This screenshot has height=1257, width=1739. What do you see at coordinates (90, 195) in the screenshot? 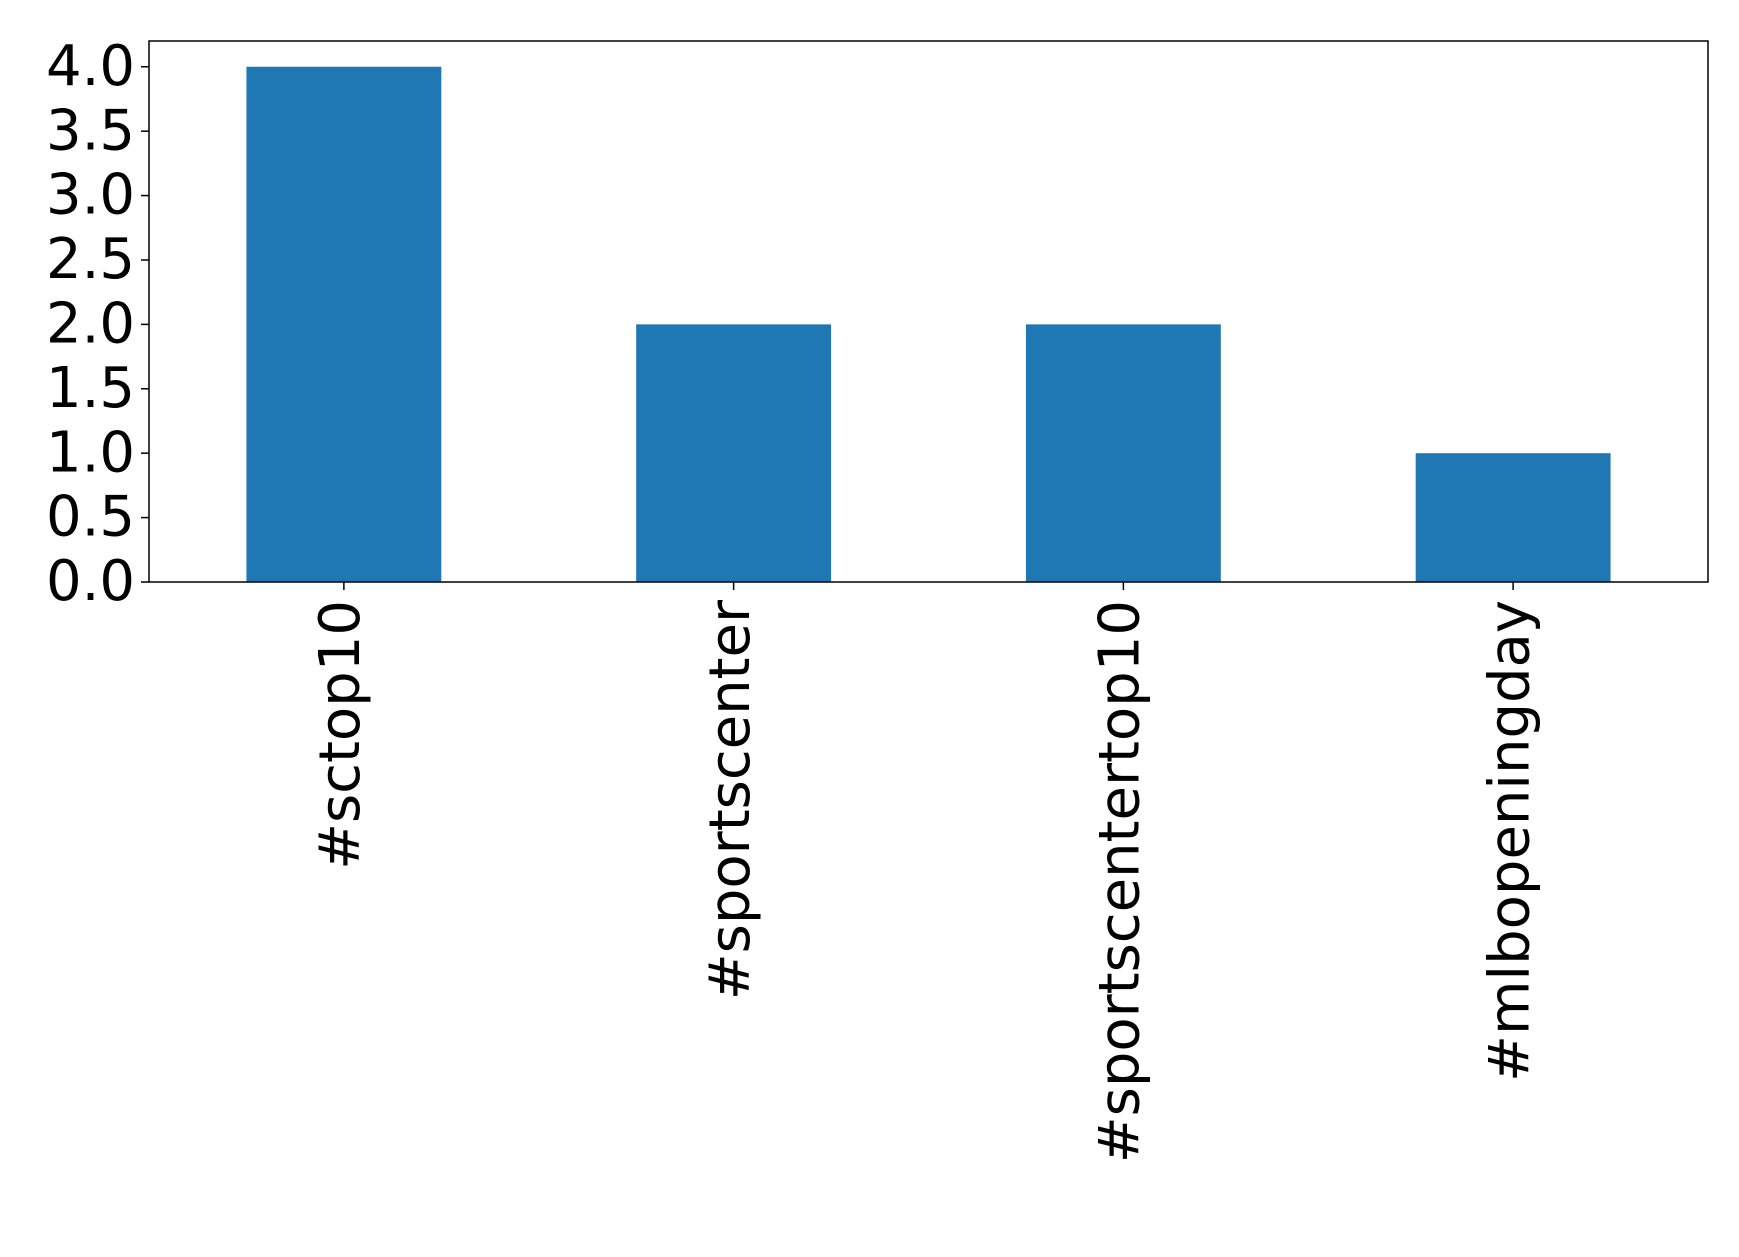
I see `y-tick-label: 3.0` at bounding box center [90, 195].